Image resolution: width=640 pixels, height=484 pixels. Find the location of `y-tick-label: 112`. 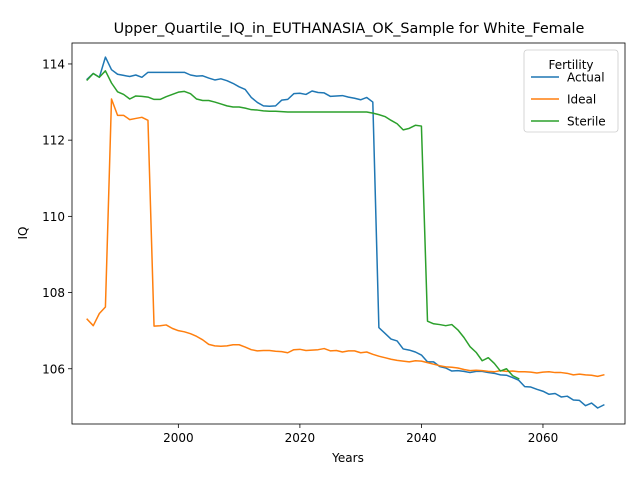

y-tick-label: 112 is located at coordinates (53, 141).